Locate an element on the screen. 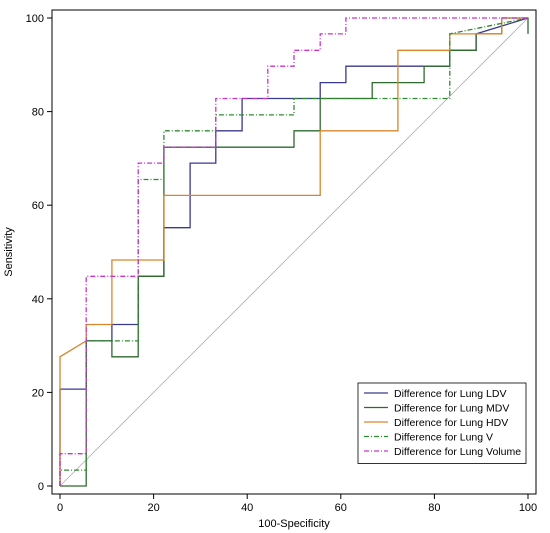  legend-entry-label: Difference for Lung LDV is located at coordinates (450, 394).